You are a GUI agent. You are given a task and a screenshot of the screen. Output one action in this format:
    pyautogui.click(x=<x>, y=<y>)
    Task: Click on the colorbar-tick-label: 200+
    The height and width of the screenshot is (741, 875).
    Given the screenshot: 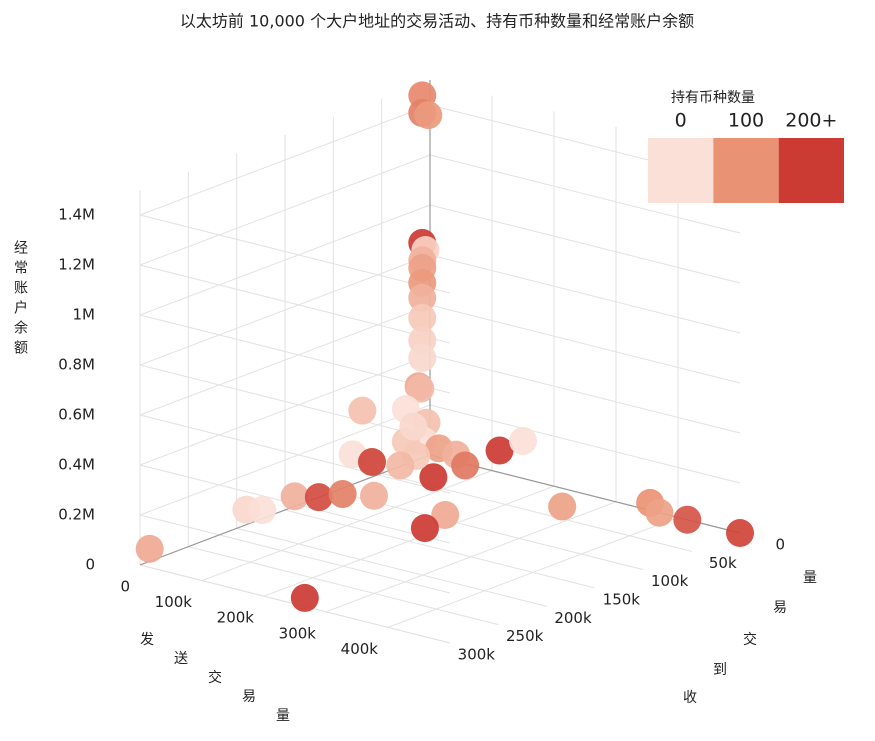 What is the action you would take?
    pyautogui.click(x=811, y=121)
    